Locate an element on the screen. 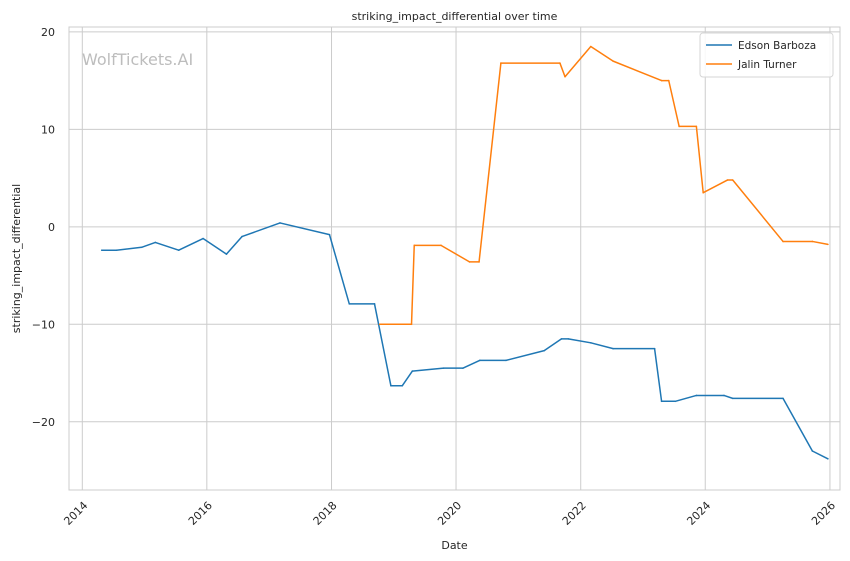  x-tick-label: 2016 is located at coordinates (200, 513).